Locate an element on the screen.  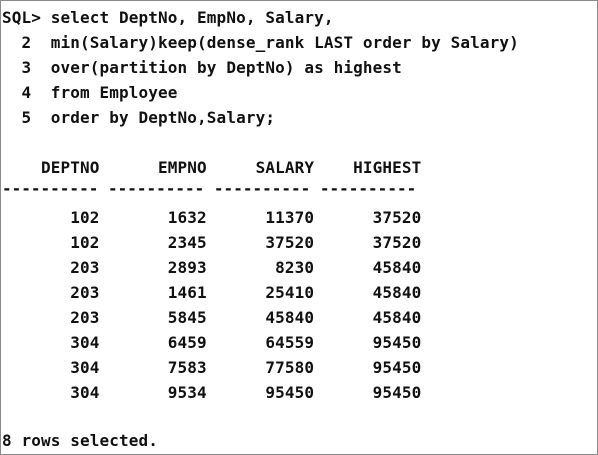
result-row: 203 5845 45840 45840 is located at coordinates (212, 317).